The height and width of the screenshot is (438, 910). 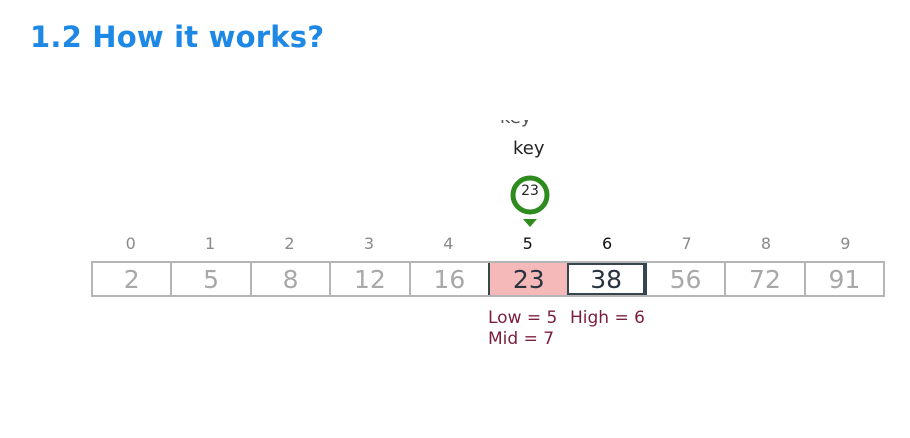 What do you see at coordinates (488, 245) in the screenshot?
I see `index-row: 0 1 2 3 4 5 6 7 8 9` at bounding box center [488, 245].